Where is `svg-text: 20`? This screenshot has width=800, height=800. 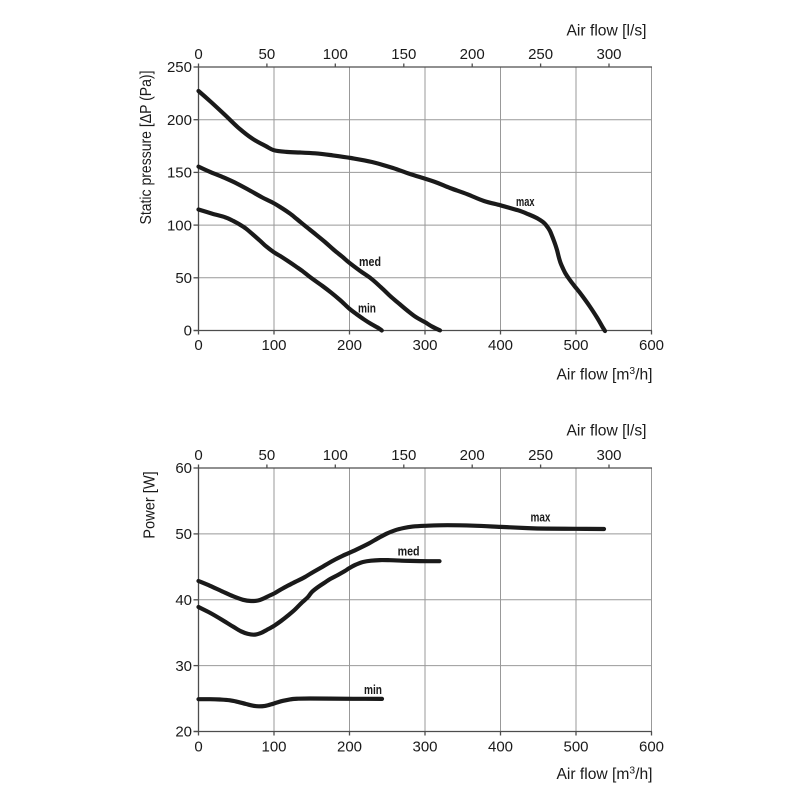
svg-text: 20 is located at coordinates (183, 732).